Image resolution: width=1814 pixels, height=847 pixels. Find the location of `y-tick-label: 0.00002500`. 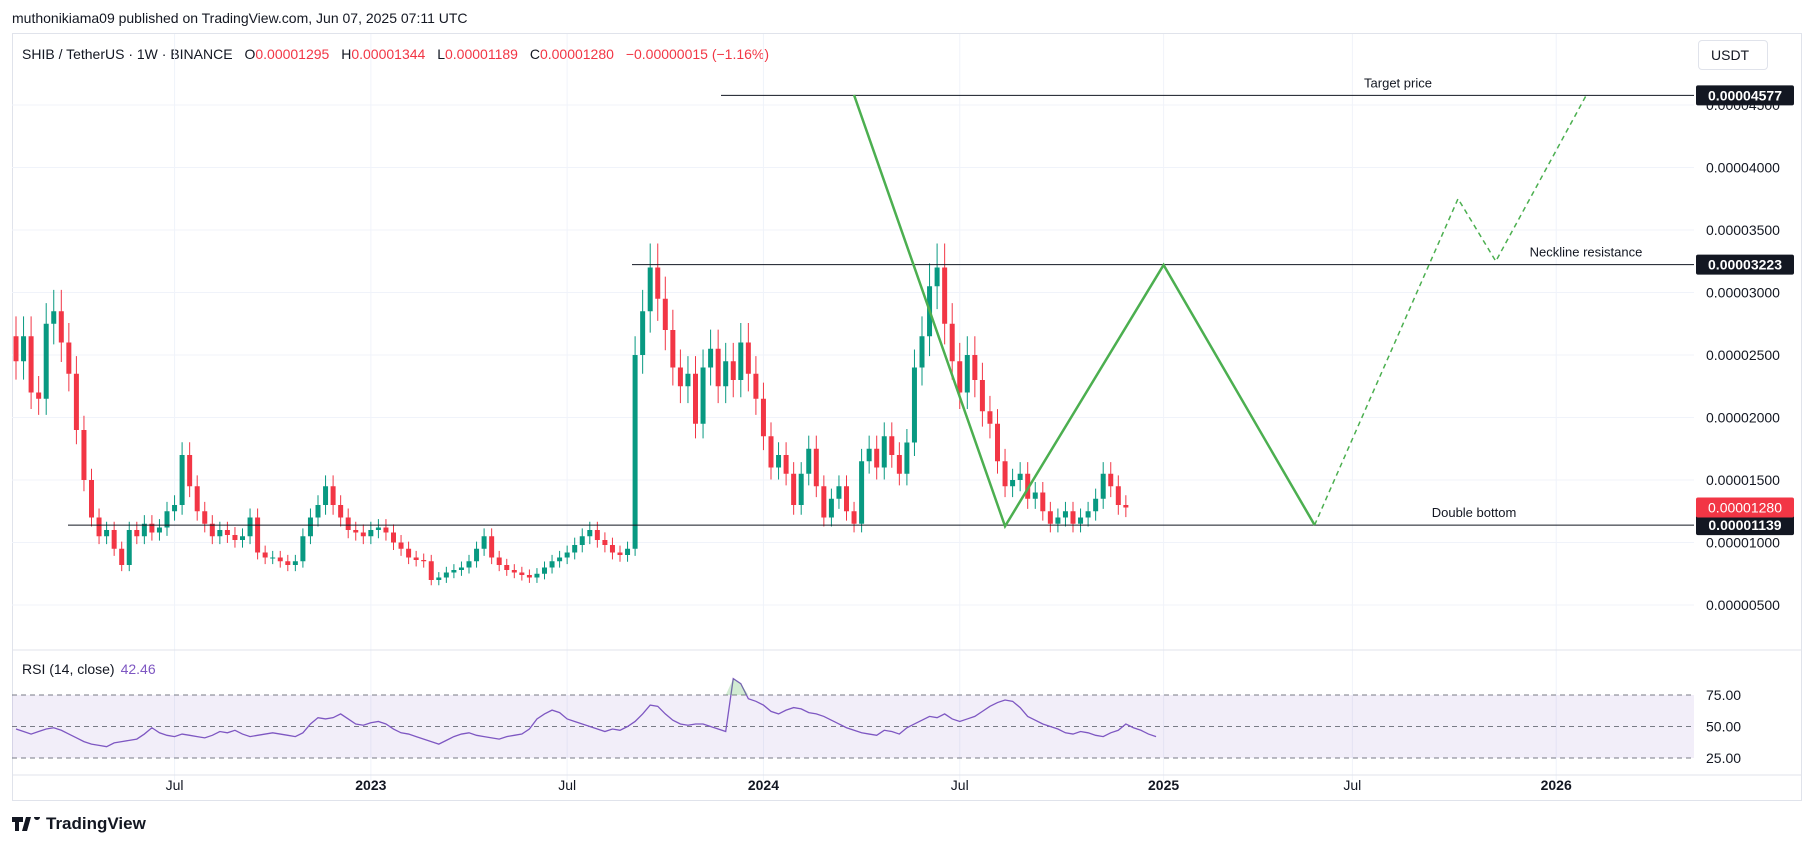

y-tick-label: 0.00002500 is located at coordinates (1743, 355).